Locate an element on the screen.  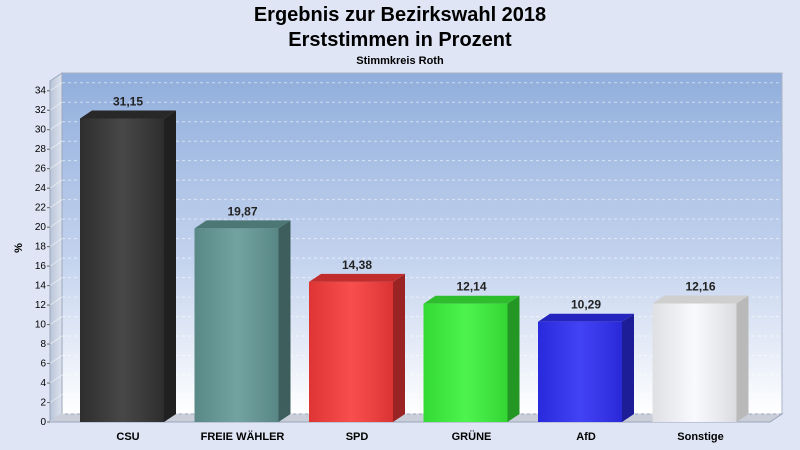
y-tick-label: 2 is located at coordinates (43, 403).